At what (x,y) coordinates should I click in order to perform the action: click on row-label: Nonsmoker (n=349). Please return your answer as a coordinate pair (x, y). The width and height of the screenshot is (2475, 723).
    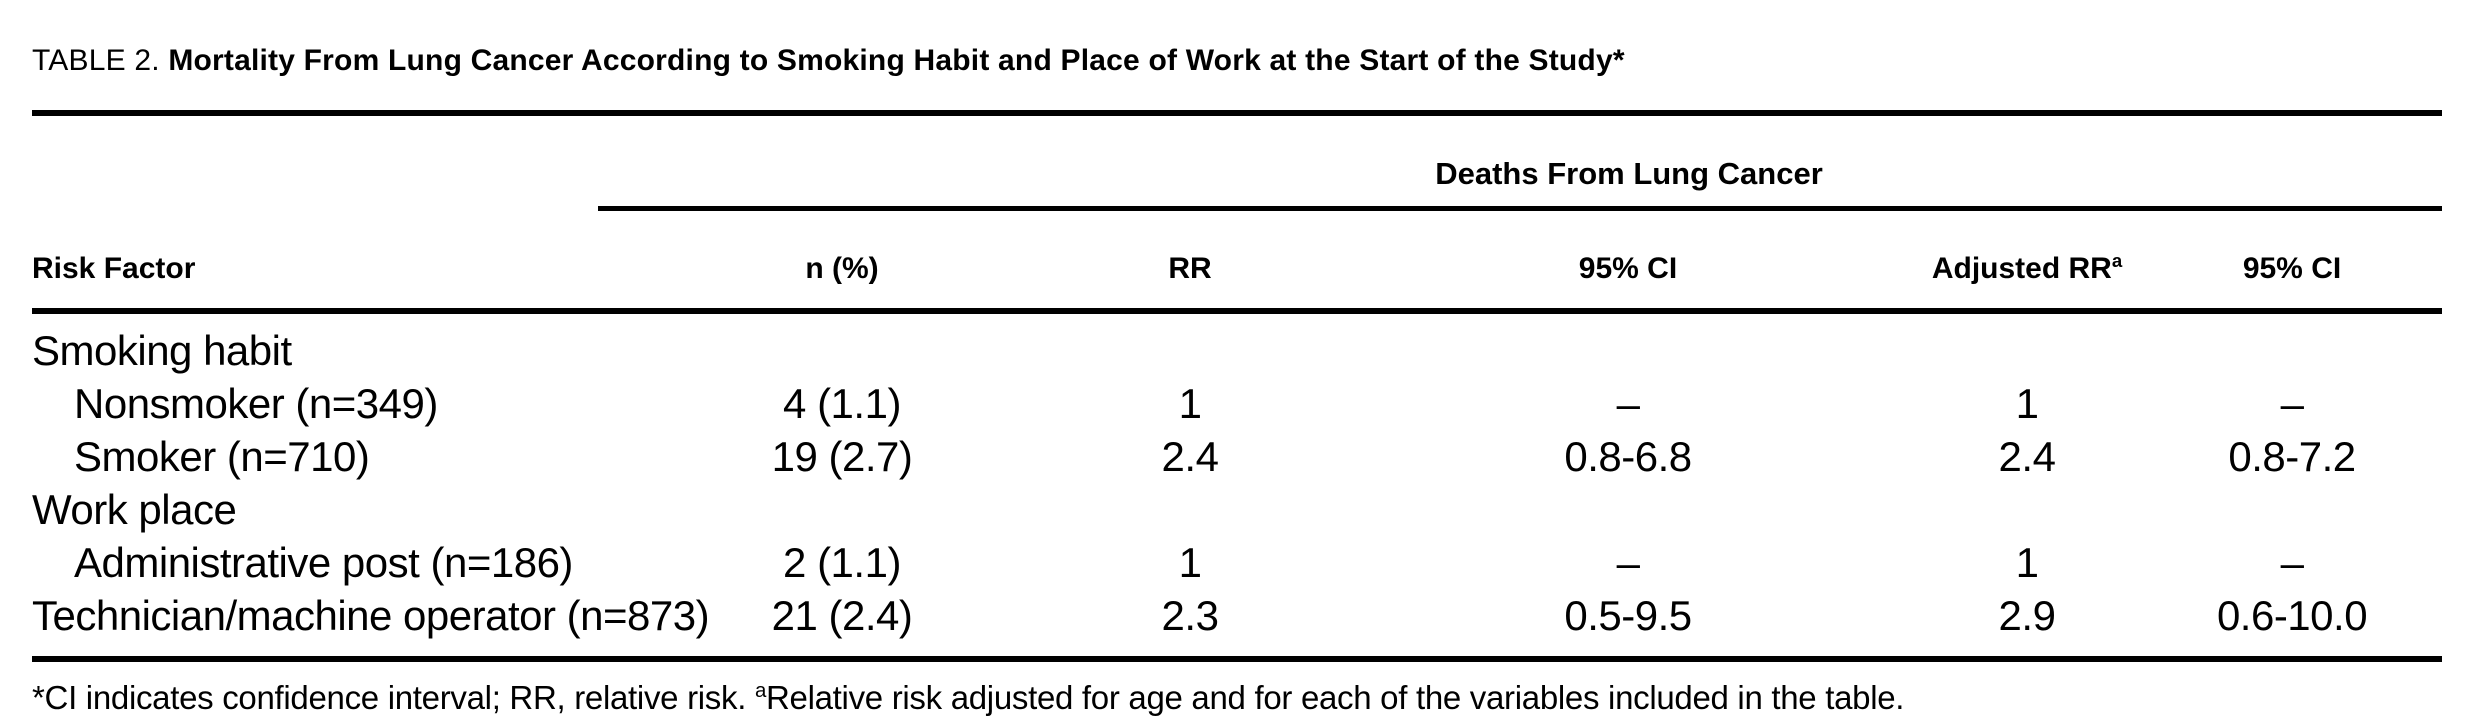
    Looking at the image, I should click on (256, 403).